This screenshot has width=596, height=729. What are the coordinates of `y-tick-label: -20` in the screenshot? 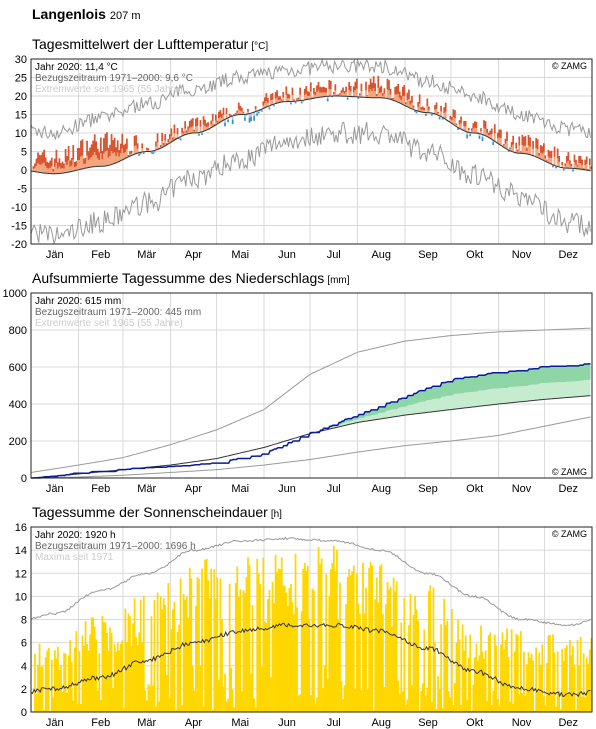 It's located at (19, 245).